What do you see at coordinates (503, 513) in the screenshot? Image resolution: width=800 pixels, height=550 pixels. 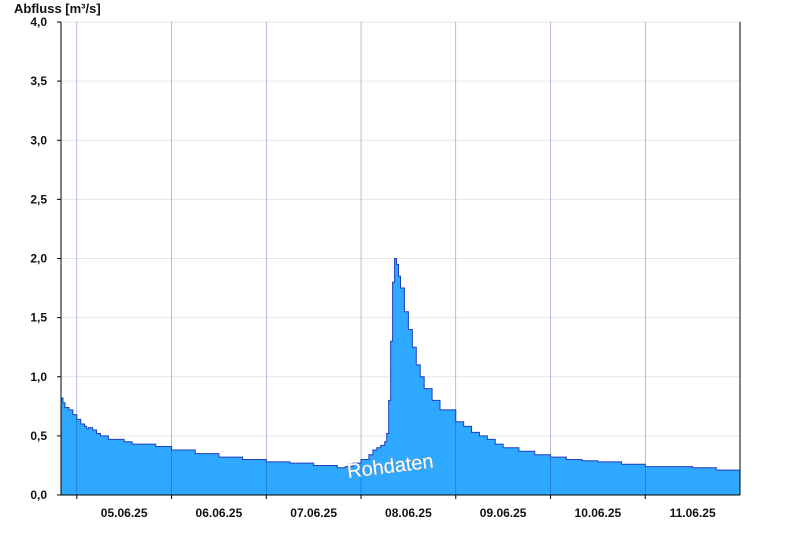 I see `x-tick-label: 09.06.25` at bounding box center [503, 513].